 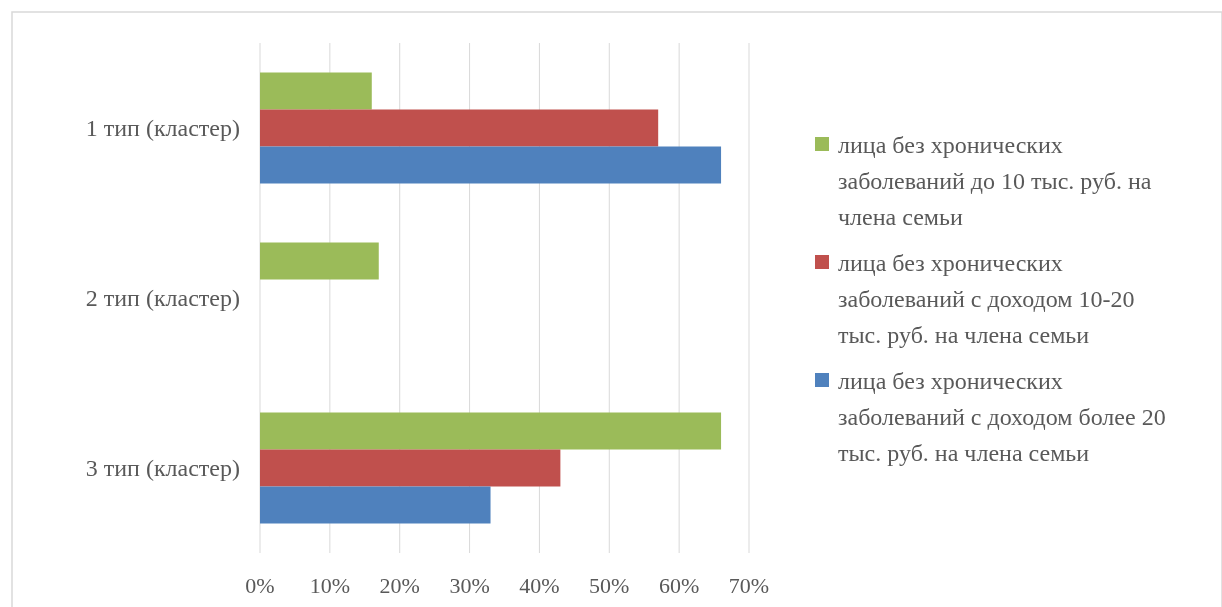 I want to click on y-tick-label: 3 тип (кластер), so click(x=162, y=468).